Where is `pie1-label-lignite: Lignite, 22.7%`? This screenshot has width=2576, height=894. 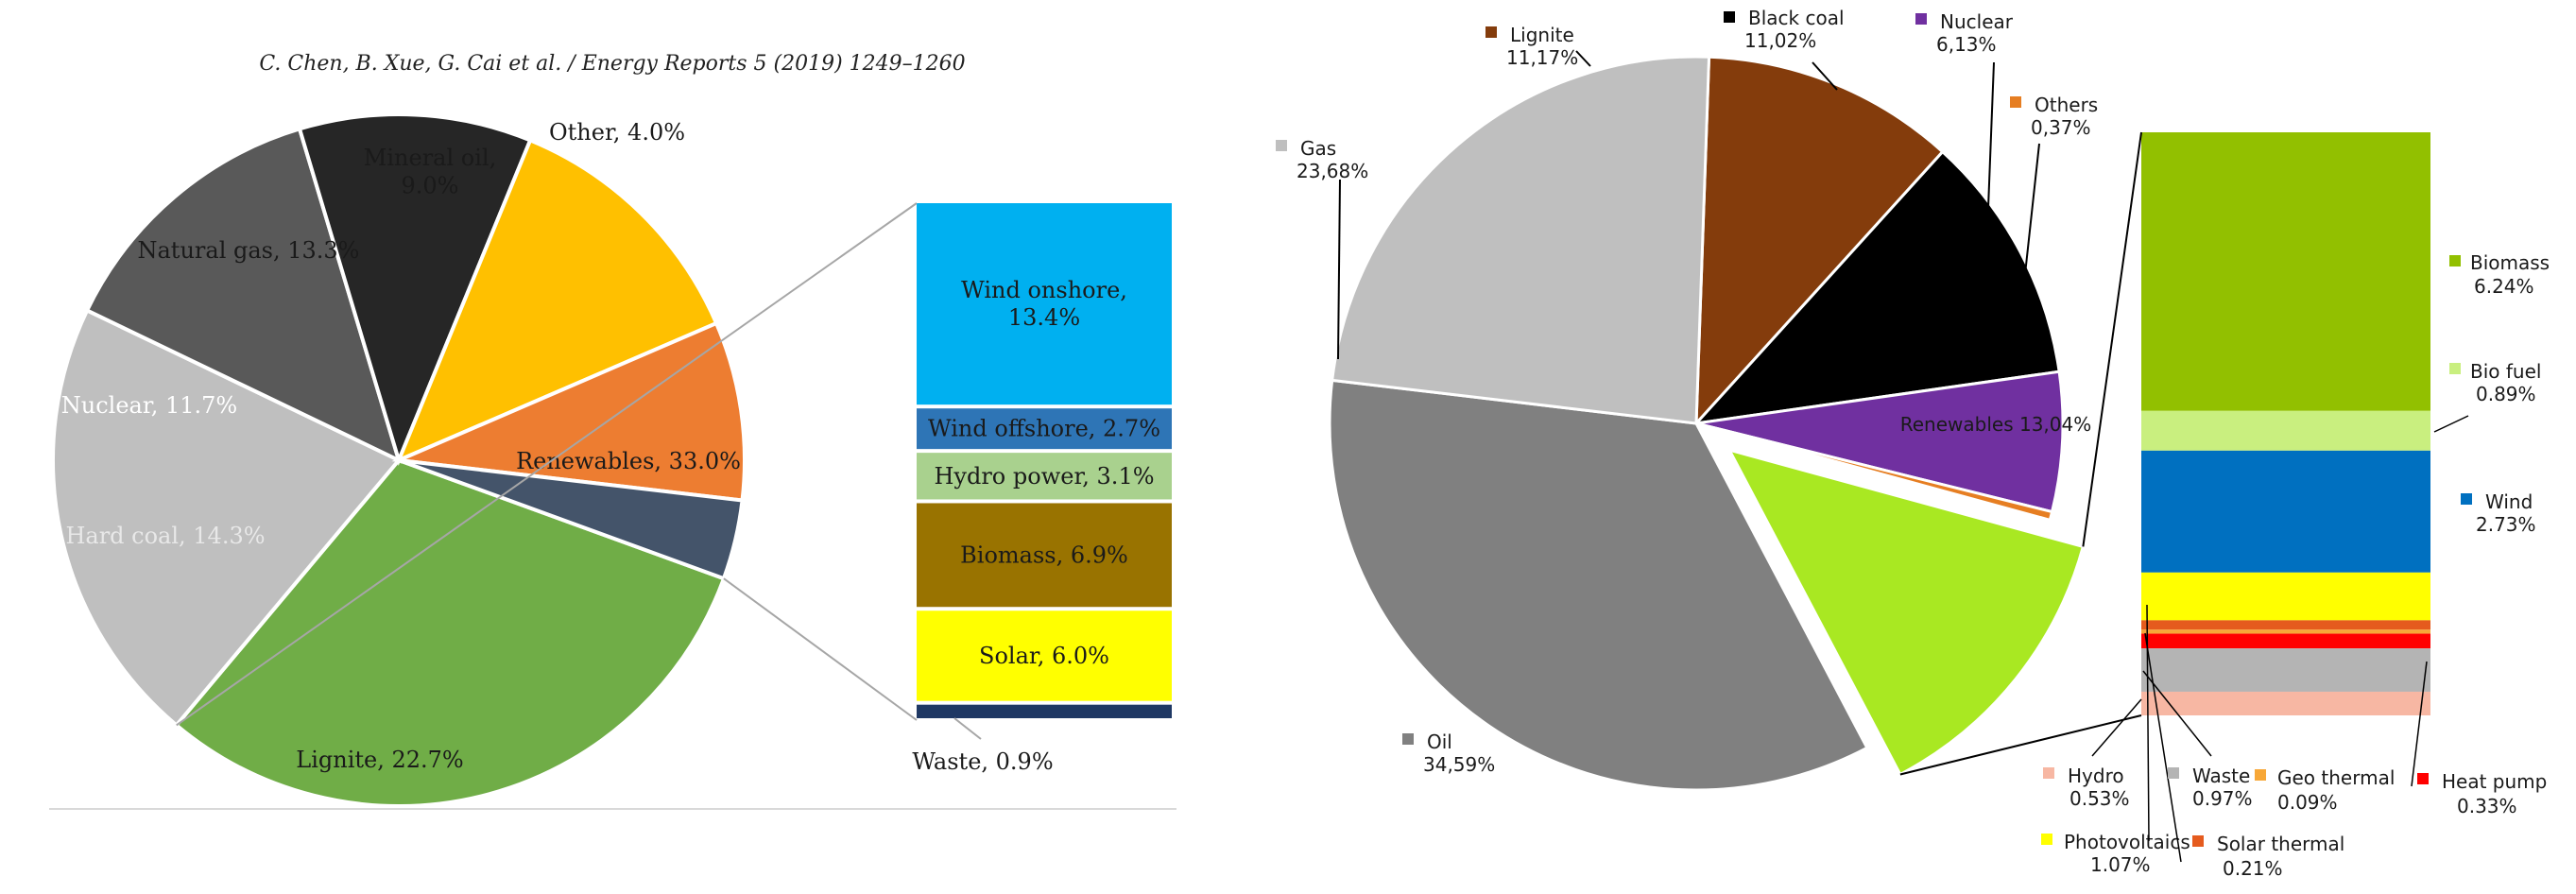
pie1-label-lignite: Lignite, 22.7% is located at coordinates (379, 760).